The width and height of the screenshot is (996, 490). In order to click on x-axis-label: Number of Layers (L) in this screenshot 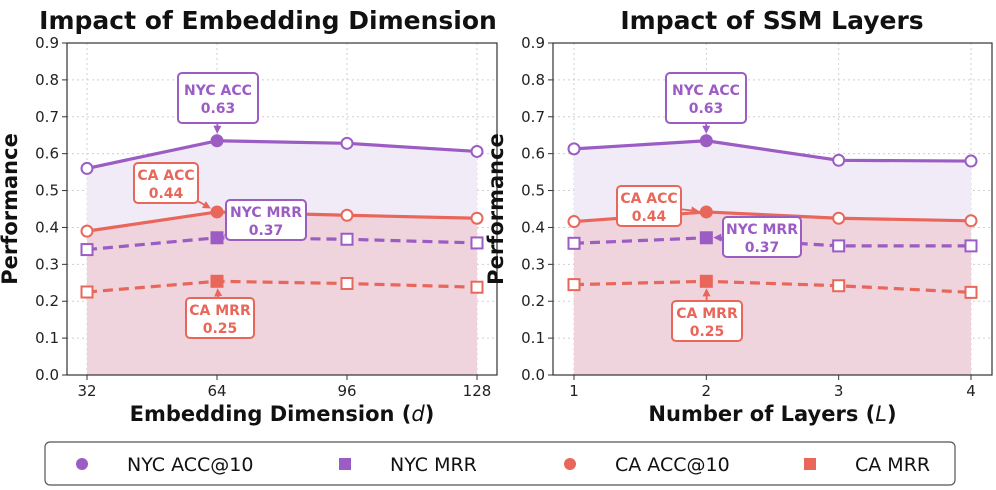, I will do `click(772, 414)`.